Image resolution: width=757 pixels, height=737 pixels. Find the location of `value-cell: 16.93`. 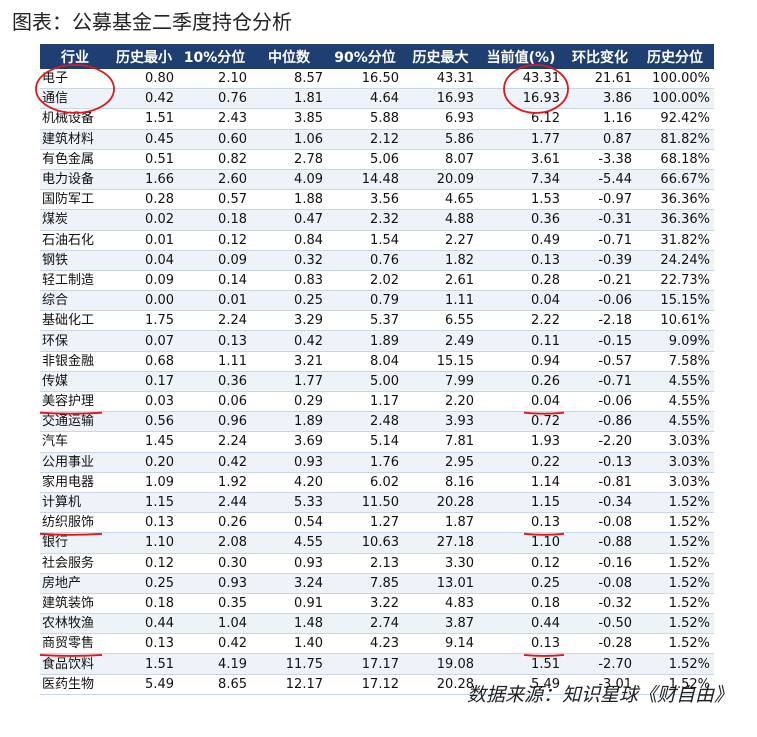

value-cell: 16.93 is located at coordinates (440, 99).